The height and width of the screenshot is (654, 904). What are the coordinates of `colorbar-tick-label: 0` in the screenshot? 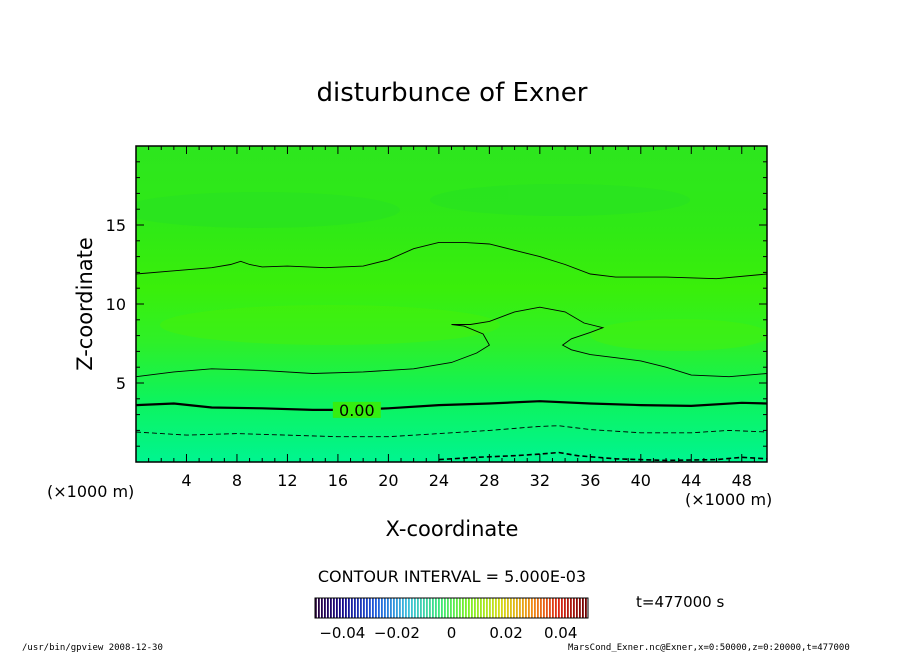 It's located at (452, 633).